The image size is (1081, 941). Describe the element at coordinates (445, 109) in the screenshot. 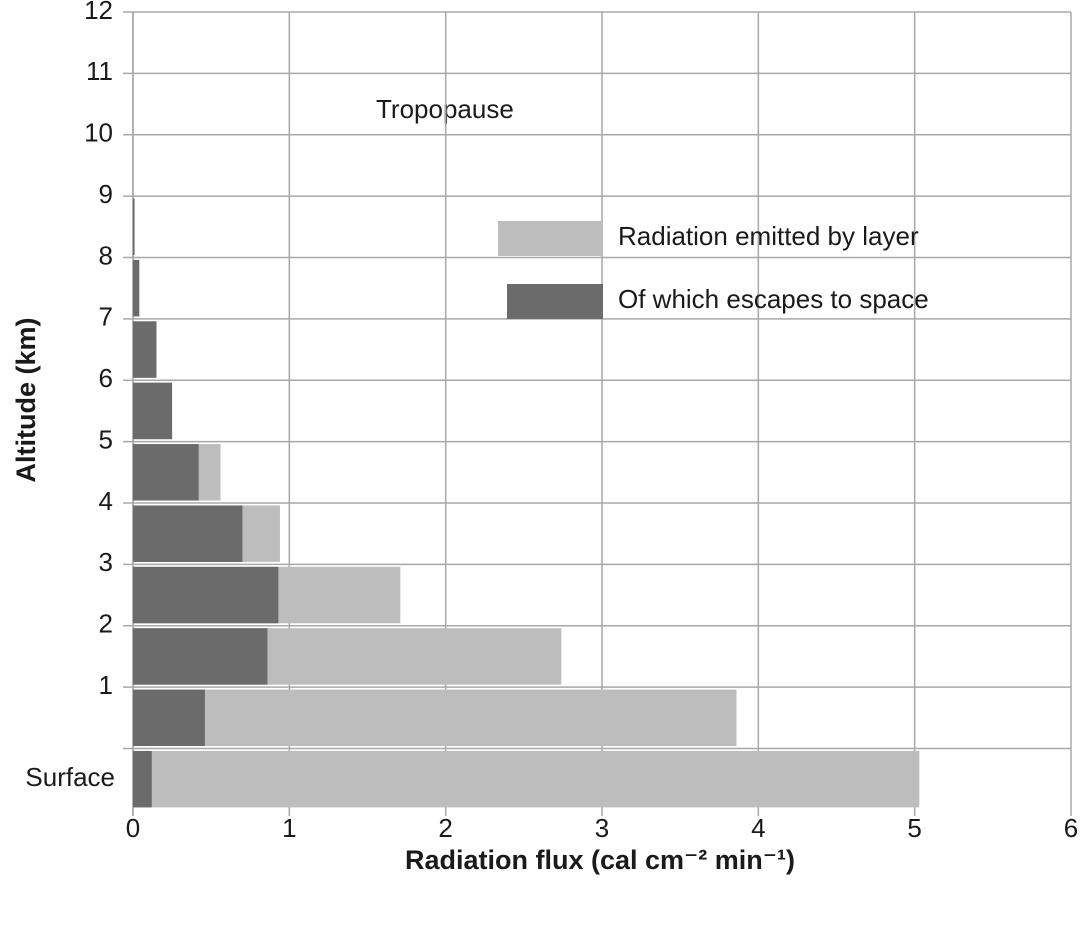

I see `annotation: Tropopause` at that location.